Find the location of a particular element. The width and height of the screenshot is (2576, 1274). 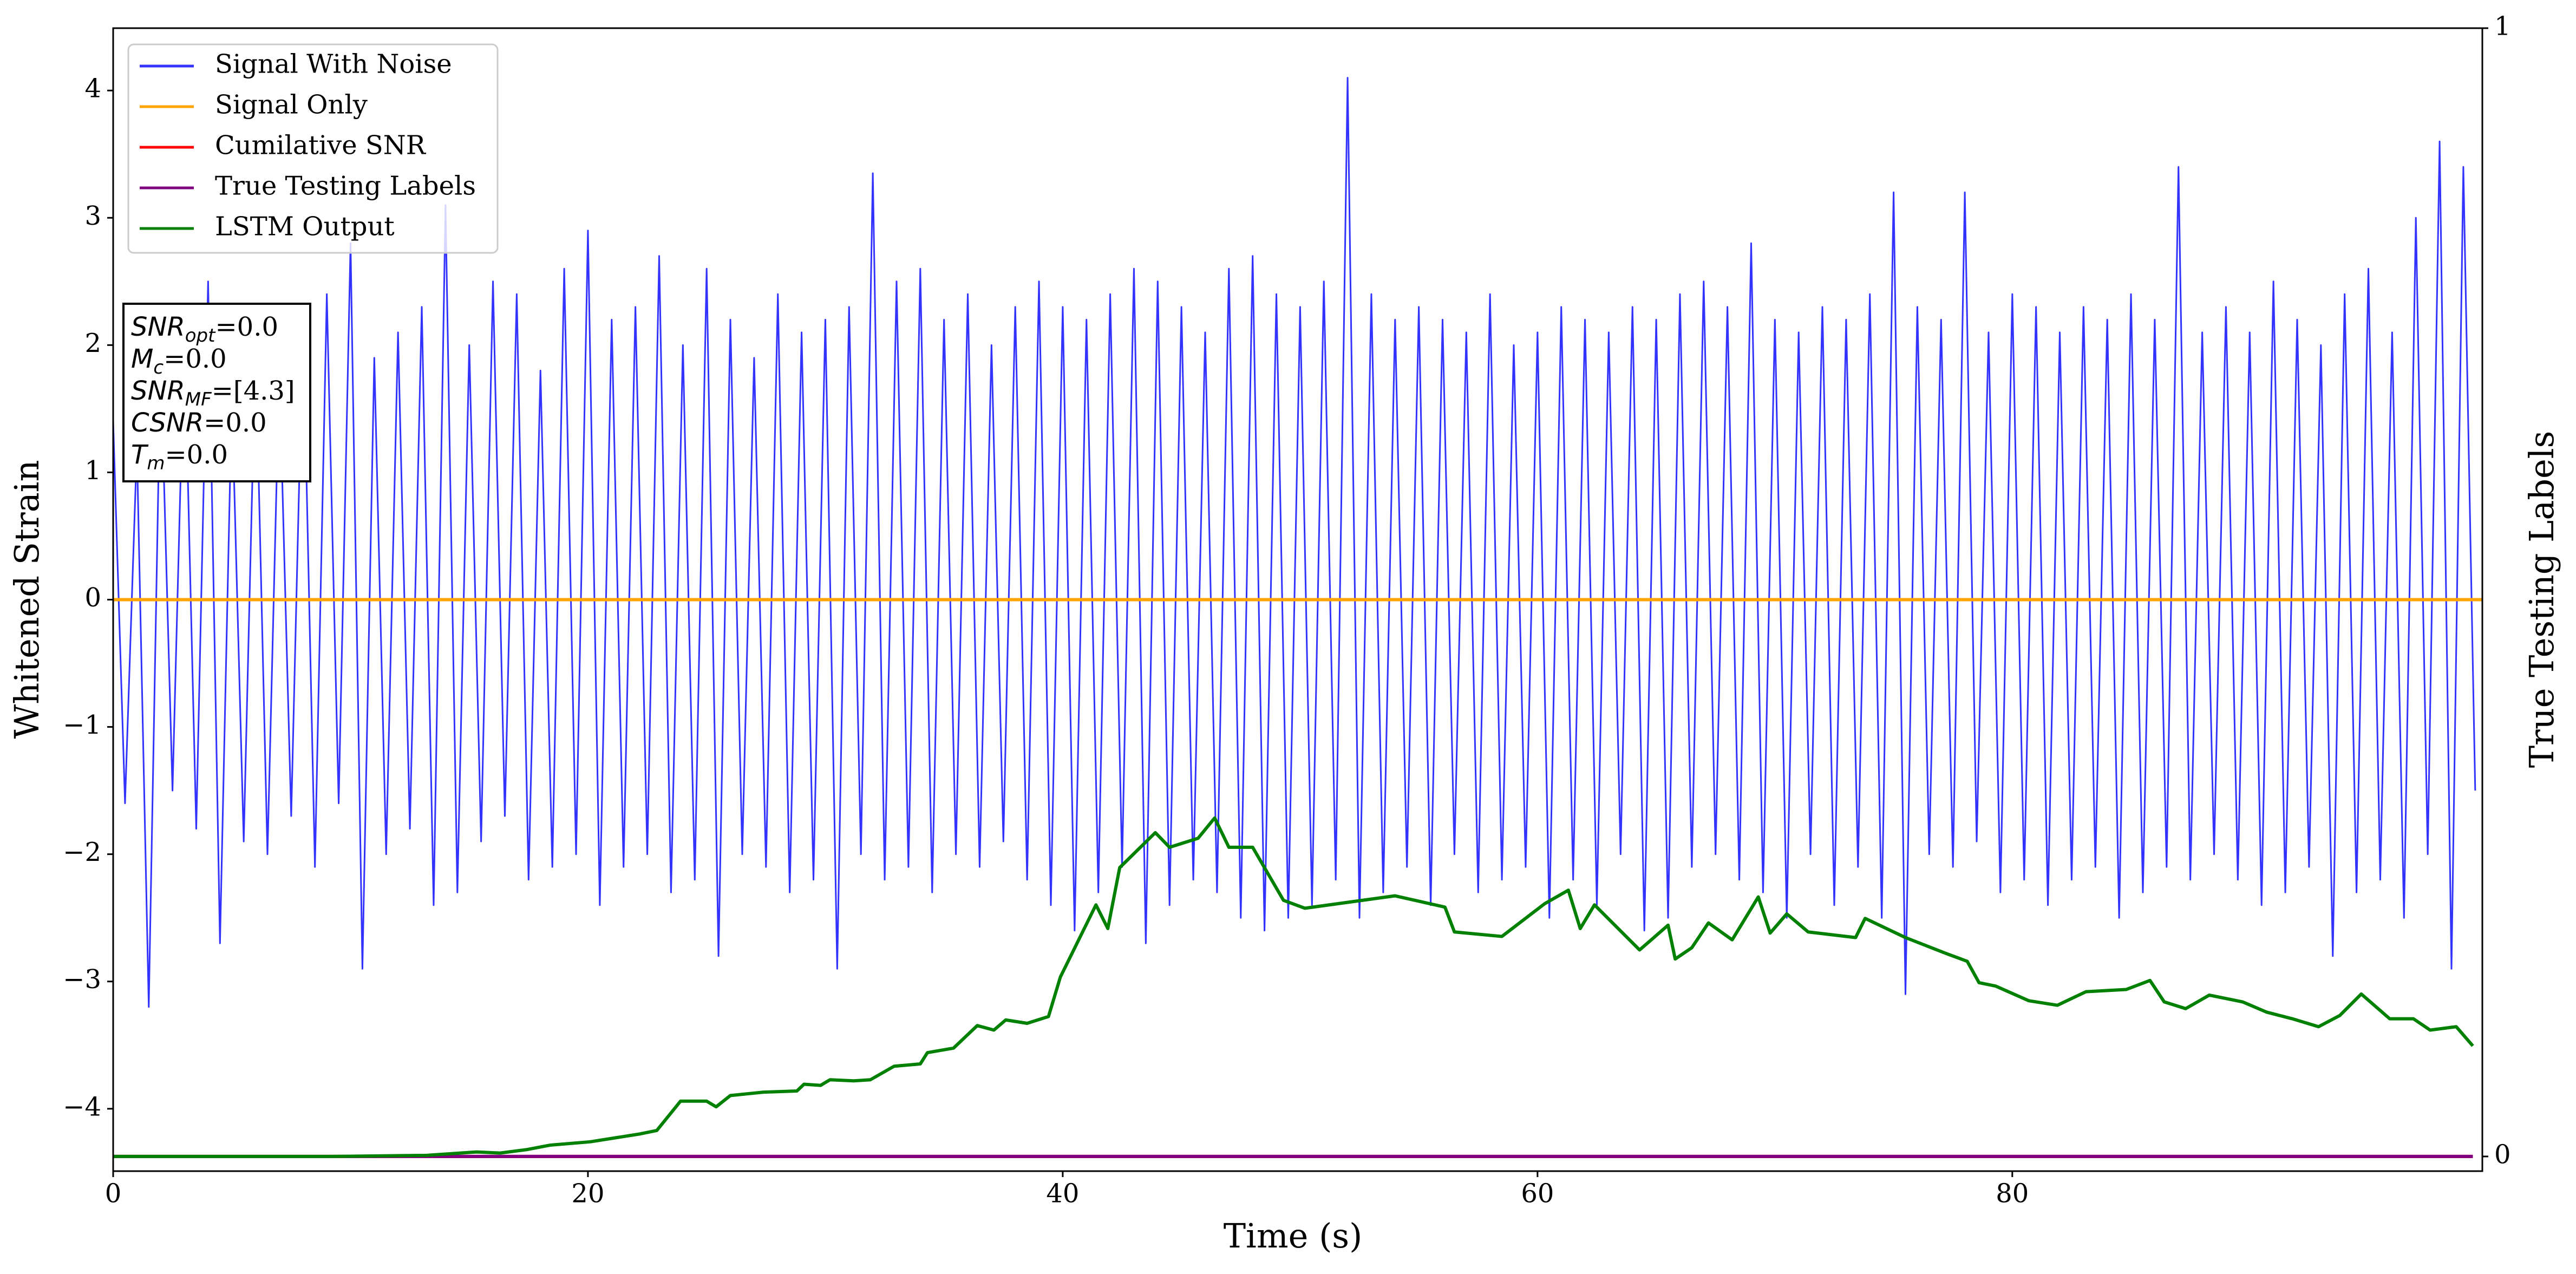

annotation-subscript: opt is located at coordinates (200, 336).